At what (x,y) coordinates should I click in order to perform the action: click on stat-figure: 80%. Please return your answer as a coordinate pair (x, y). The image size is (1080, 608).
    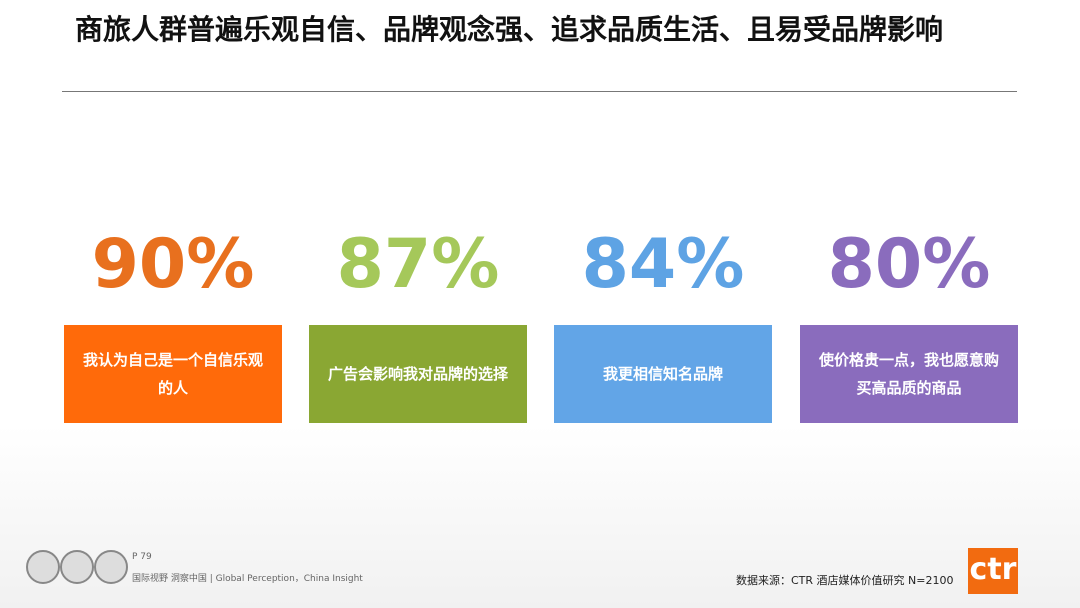
    Looking at the image, I should click on (909, 264).